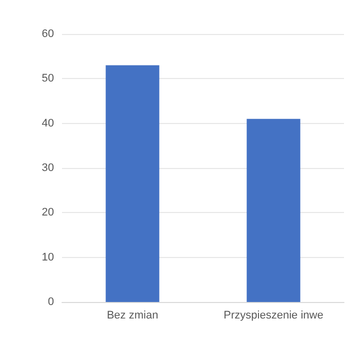 This screenshot has height=364, width=356. Describe the element at coordinates (48, 123) in the screenshot. I see `y-tick-label: 40` at that location.